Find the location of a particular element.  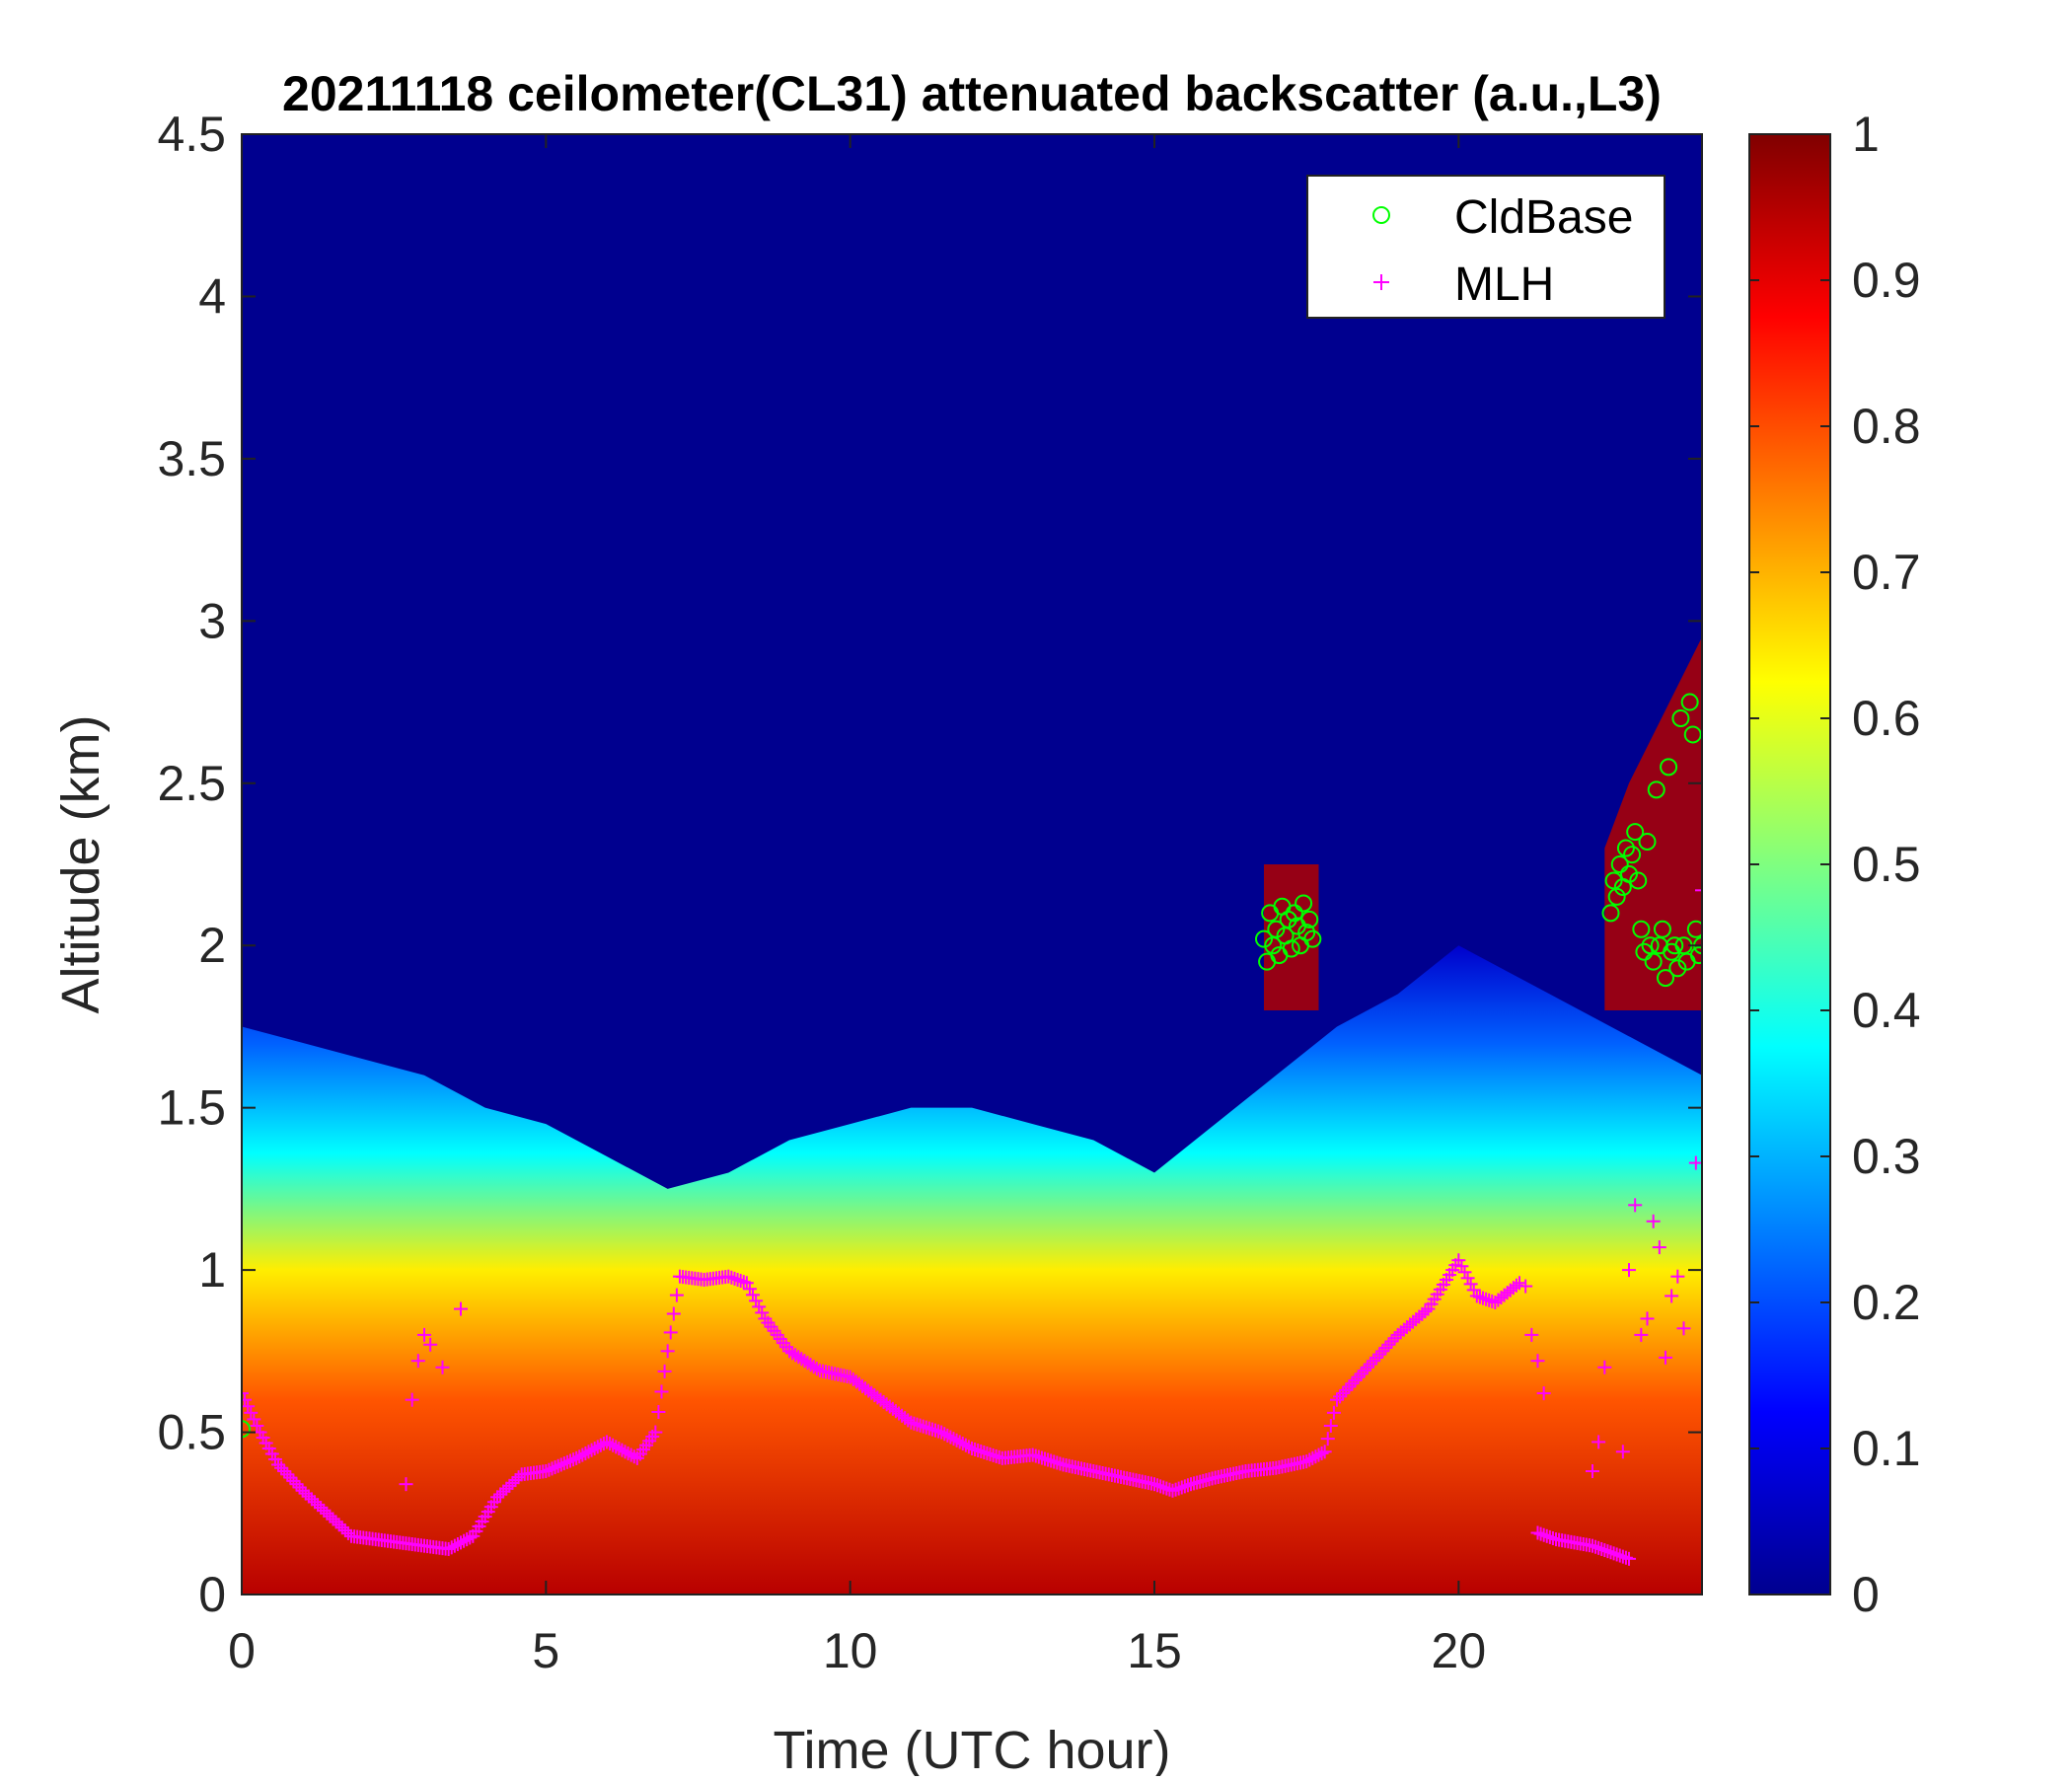

x-axis-label: Time (UTC hour) is located at coordinates (972, 1748).